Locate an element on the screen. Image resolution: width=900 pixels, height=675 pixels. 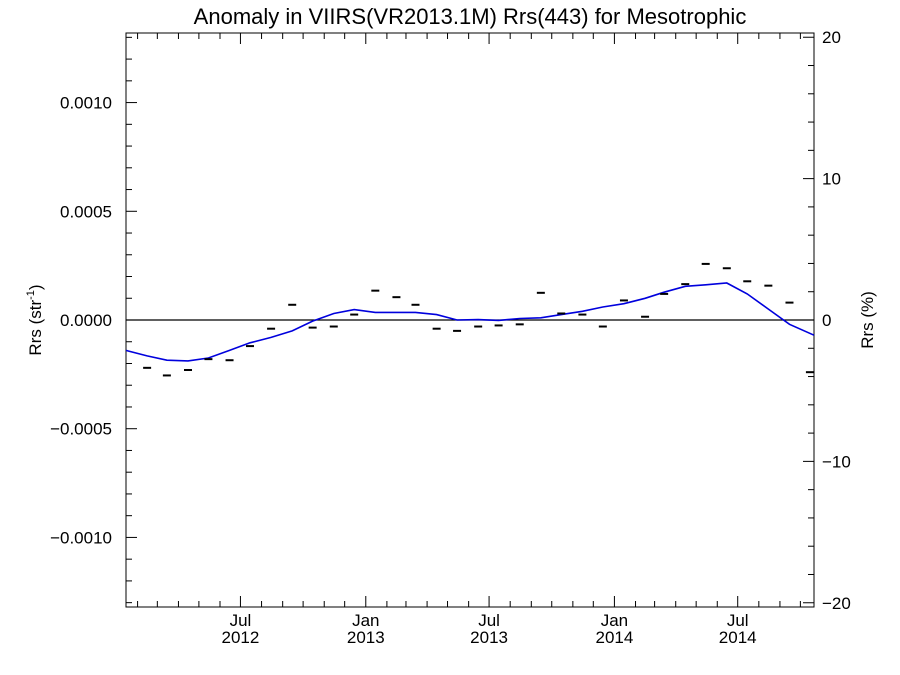
left-tick-label: −0.0010 is located at coordinates (81, 537).